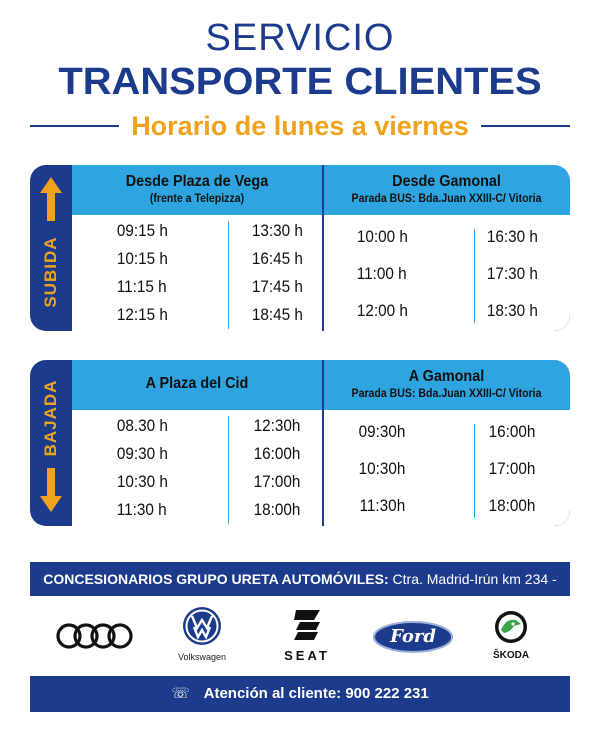  What do you see at coordinates (512, 310) in the screenshot?
I see `time-entry: 18:30 h` at bounding box center [512, 310].